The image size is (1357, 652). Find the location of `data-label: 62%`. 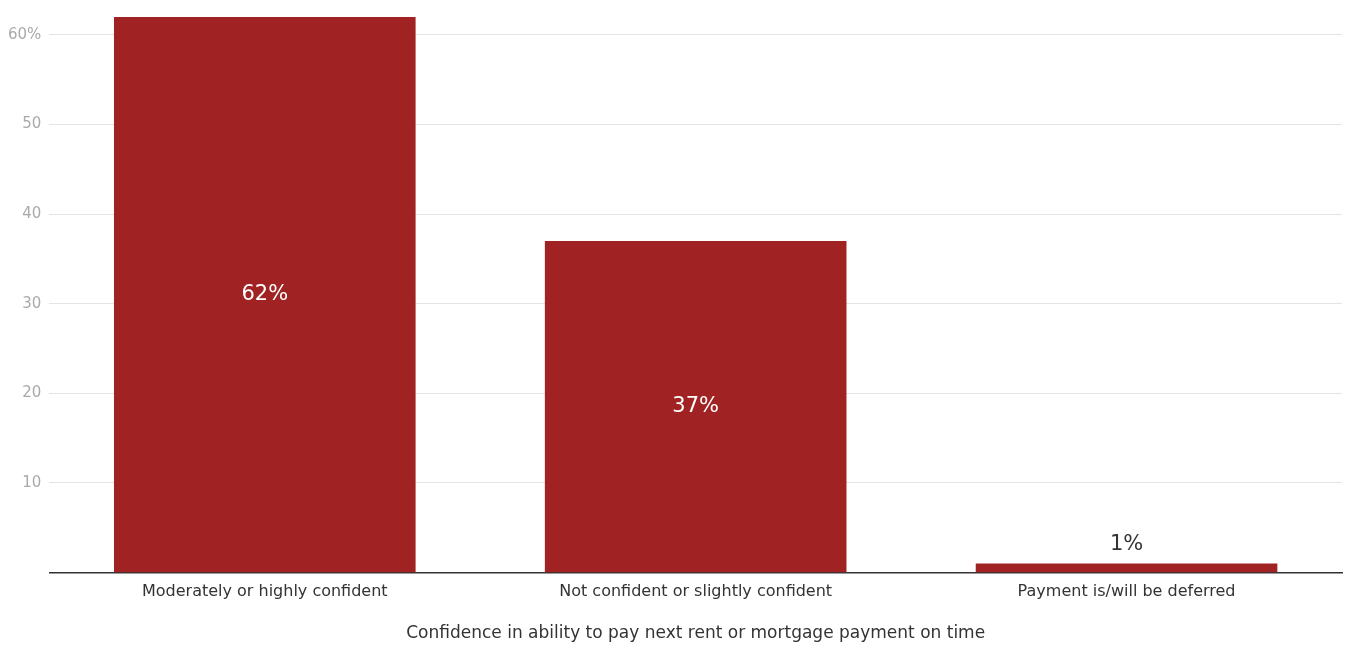

data-label: 62% is located at coordinates (265, 293).